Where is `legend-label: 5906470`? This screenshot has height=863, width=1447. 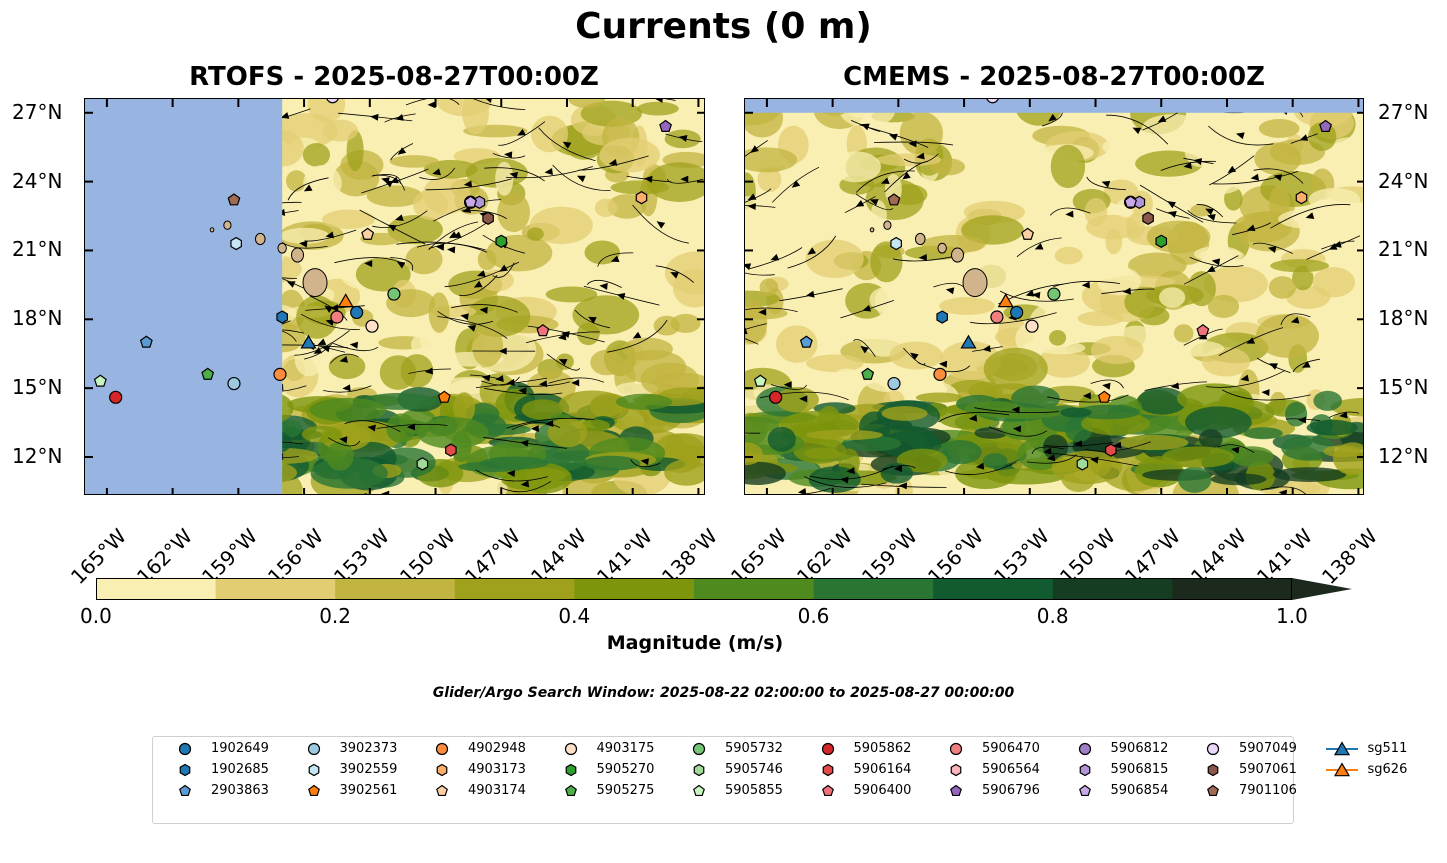
legend-label: 5906470 is located at coordinates (1011, 748).